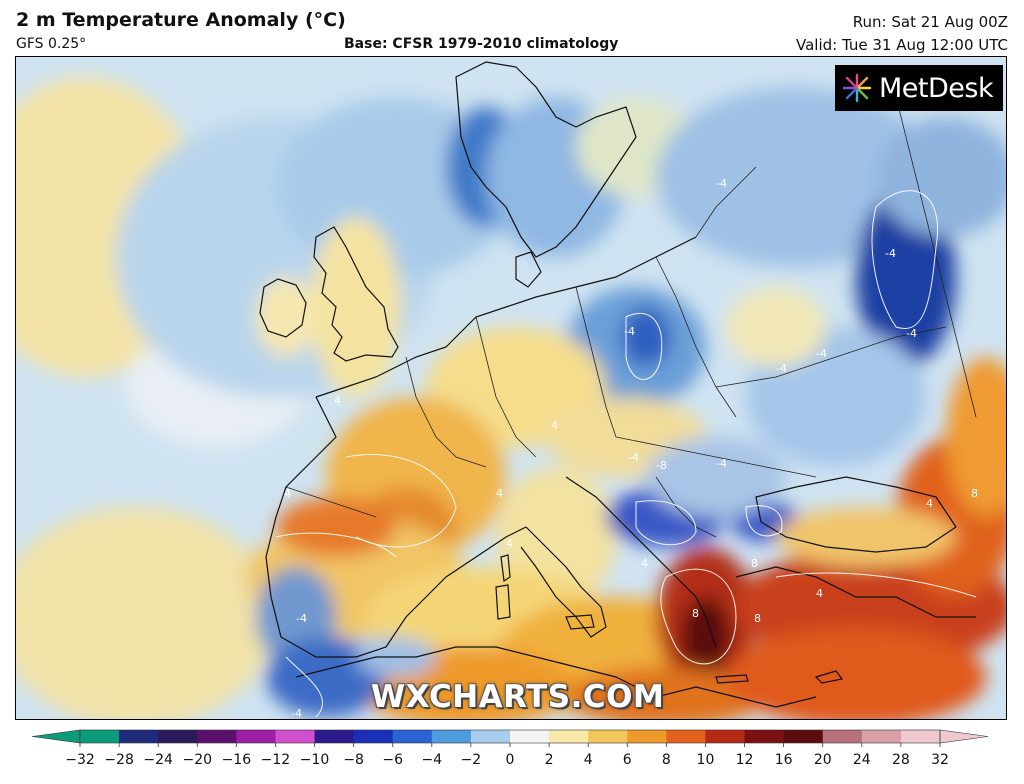 The image size is (1024, 784). I want to click on colorbar-tick-label: 12, so click(745, 760).